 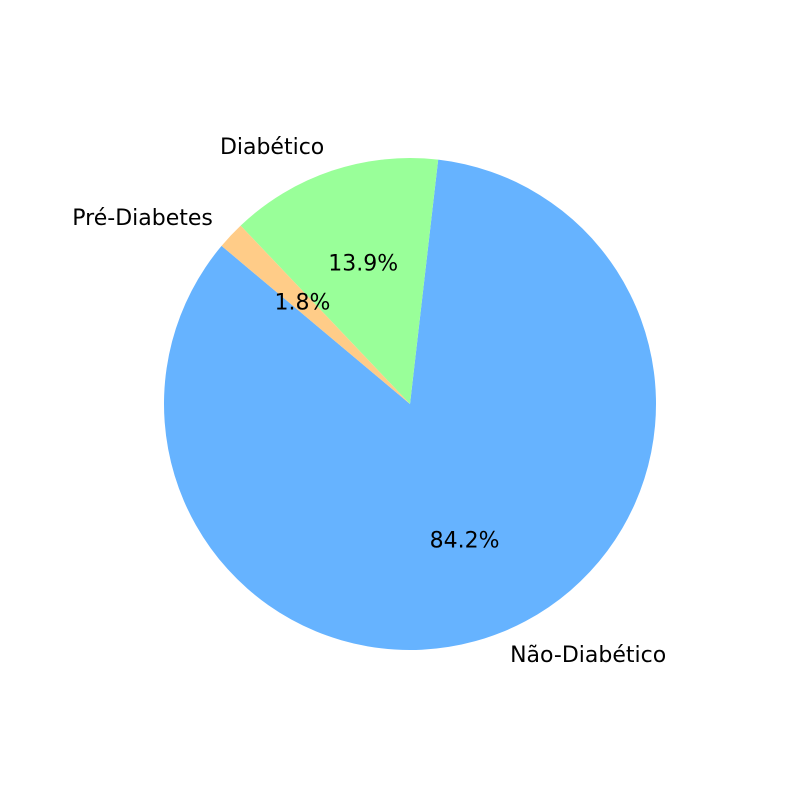 I want to click on pct-label-diabetico: 13.9%, so click(x=363, y=264).